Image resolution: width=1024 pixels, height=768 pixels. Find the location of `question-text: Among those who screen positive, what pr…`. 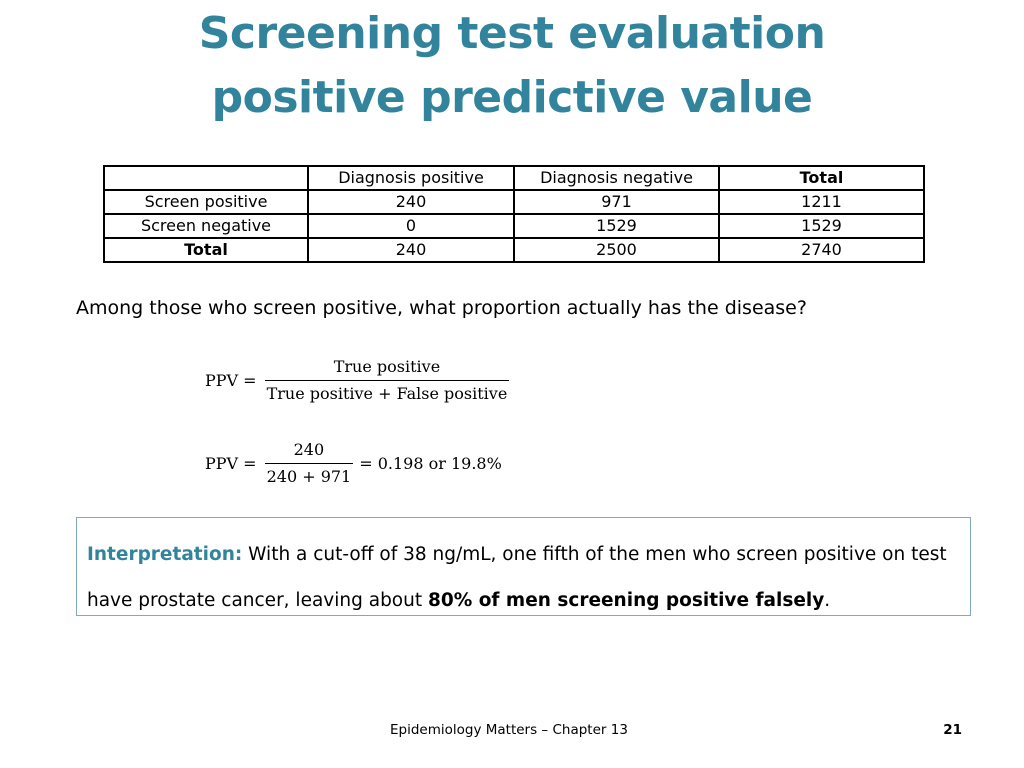

question-text: Among those who screen positive, what pr… is located at coordinates (441, 308).